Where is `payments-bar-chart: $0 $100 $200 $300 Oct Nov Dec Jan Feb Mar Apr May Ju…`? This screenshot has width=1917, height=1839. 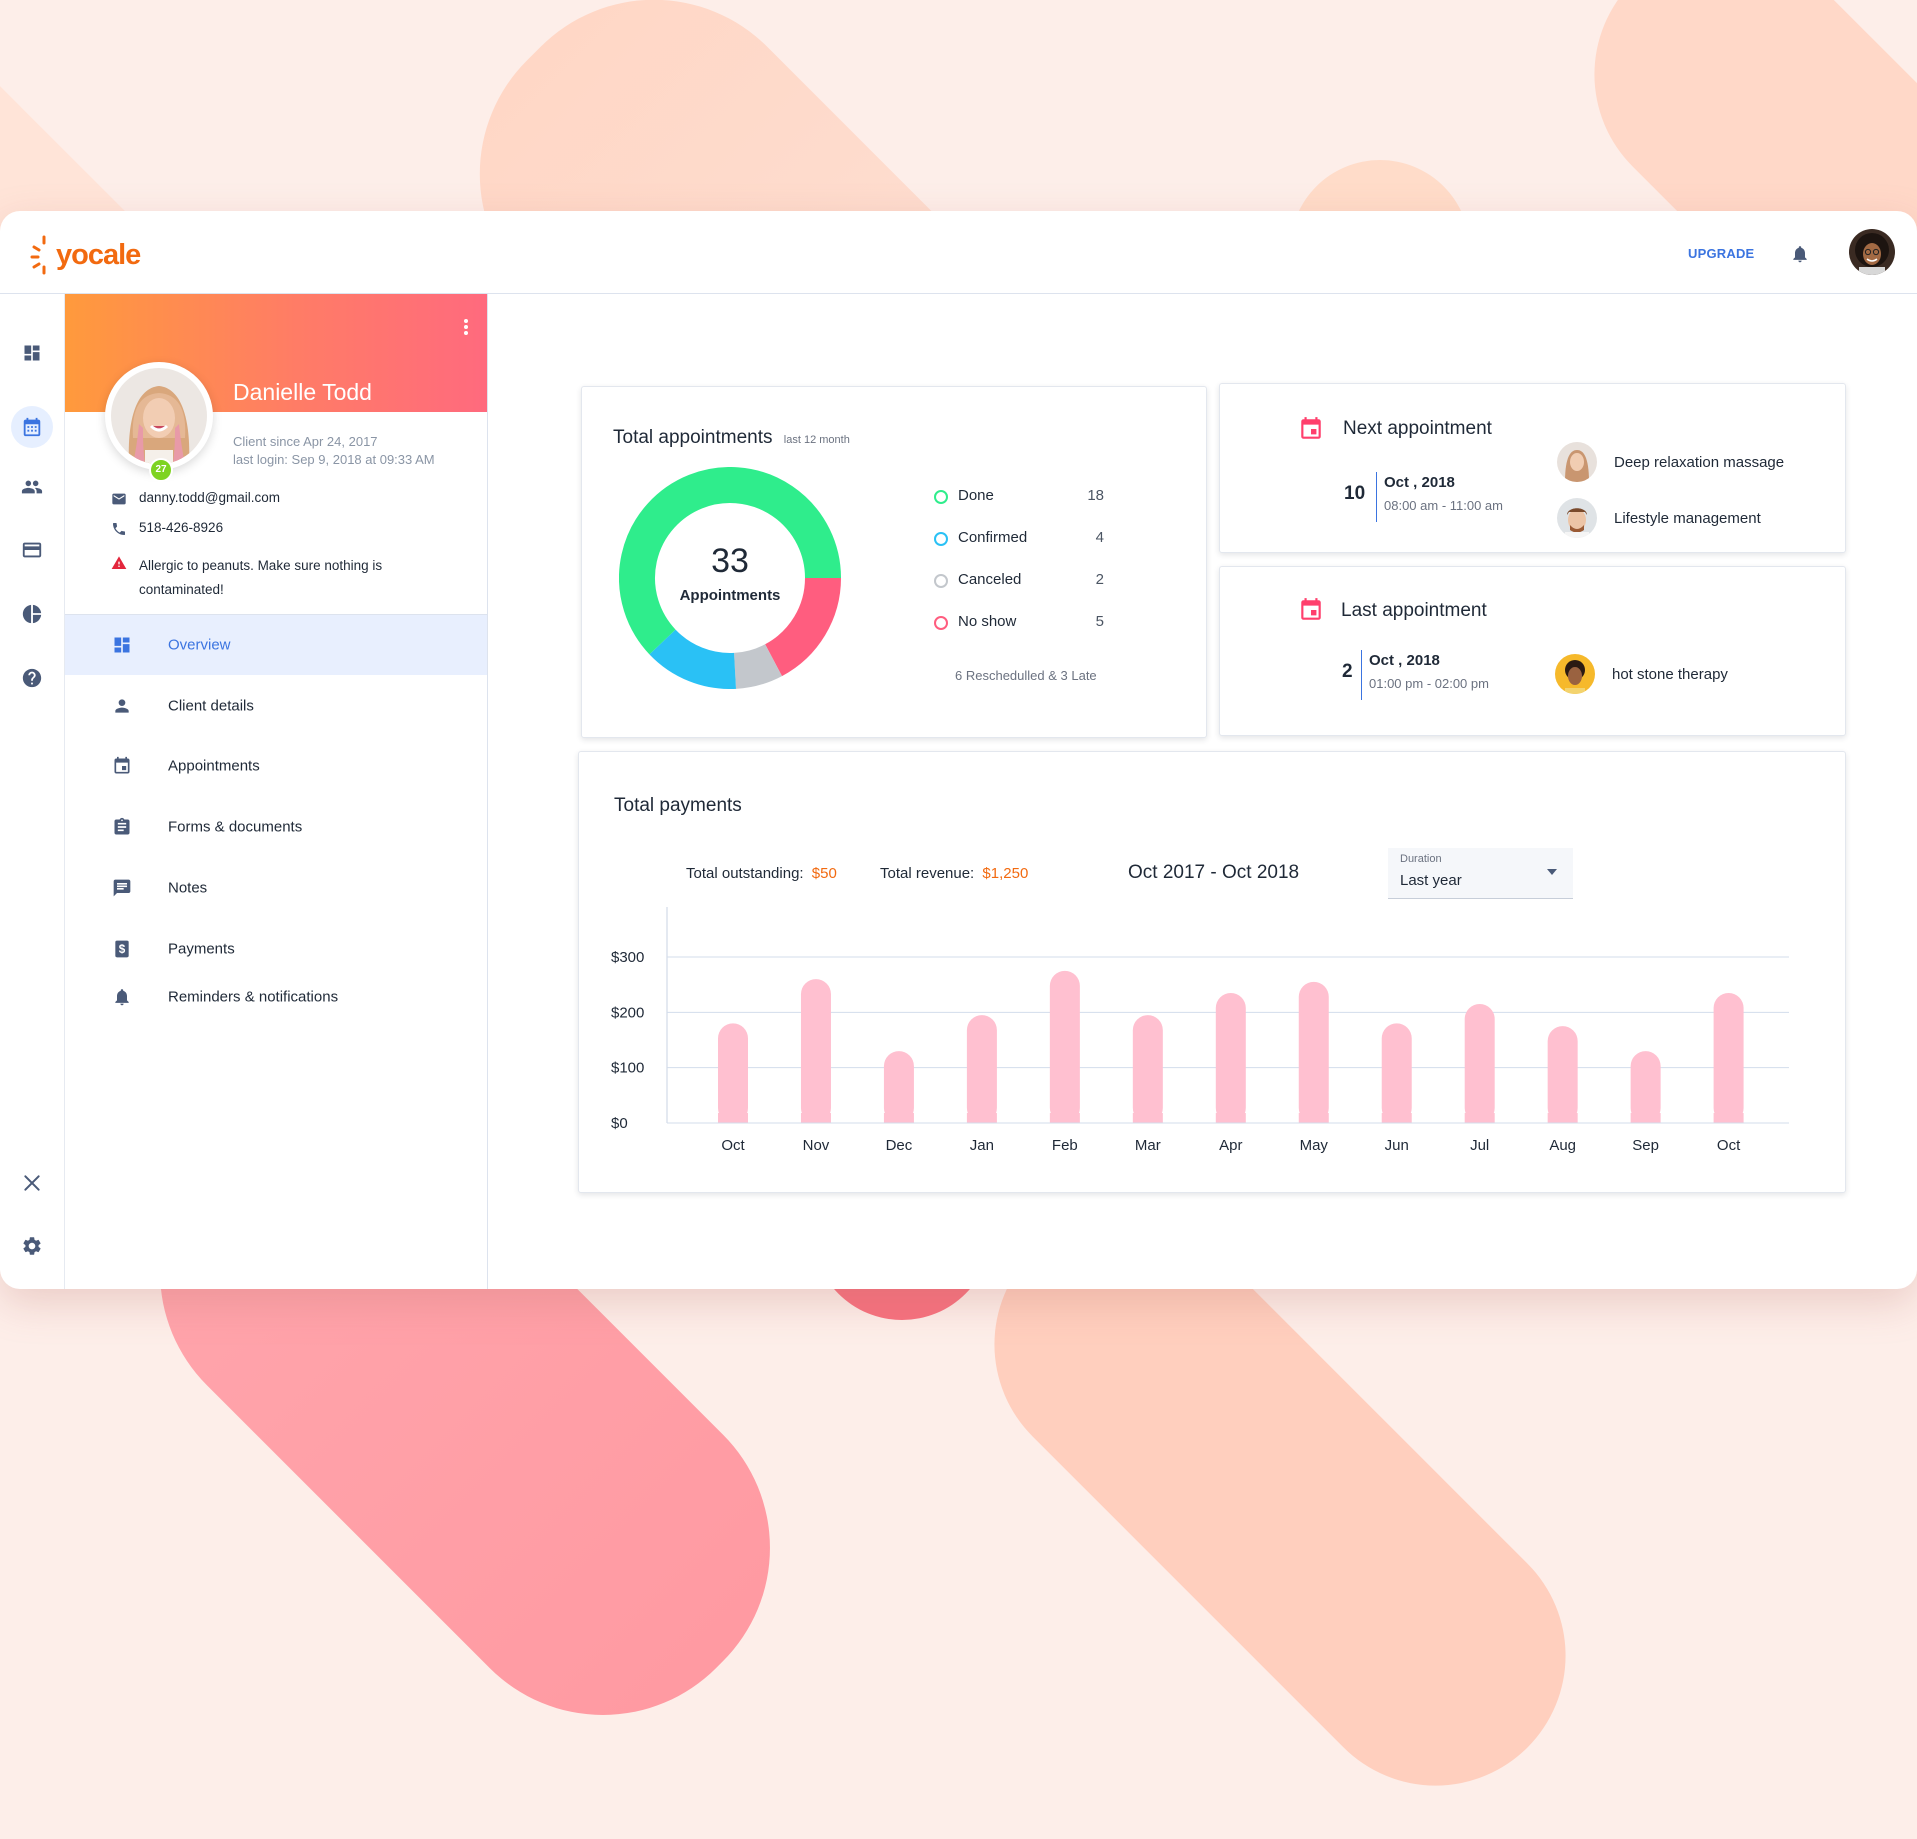
payments-bar-chart: $0 $100 $200 $300 Oct Nov Dec Jan Feb Mar Apr May Ju… is located at coordinates (1200, 1030).